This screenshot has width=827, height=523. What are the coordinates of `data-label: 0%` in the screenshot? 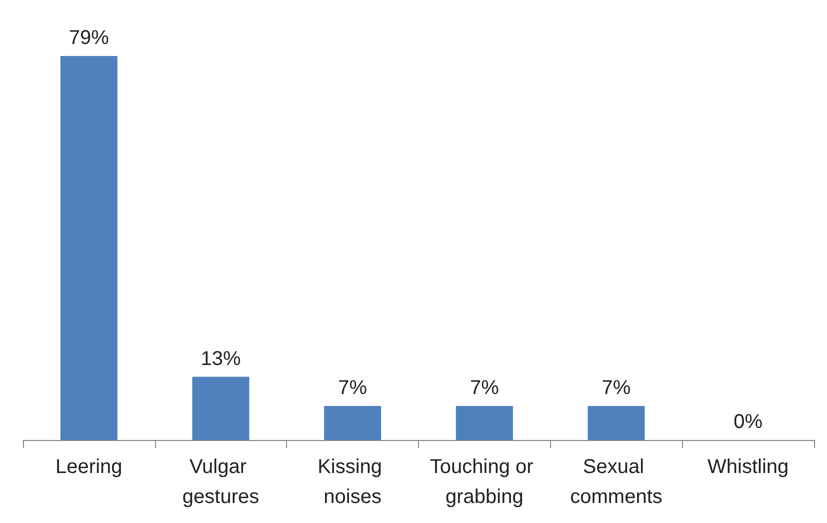 It's located at (748, 422).